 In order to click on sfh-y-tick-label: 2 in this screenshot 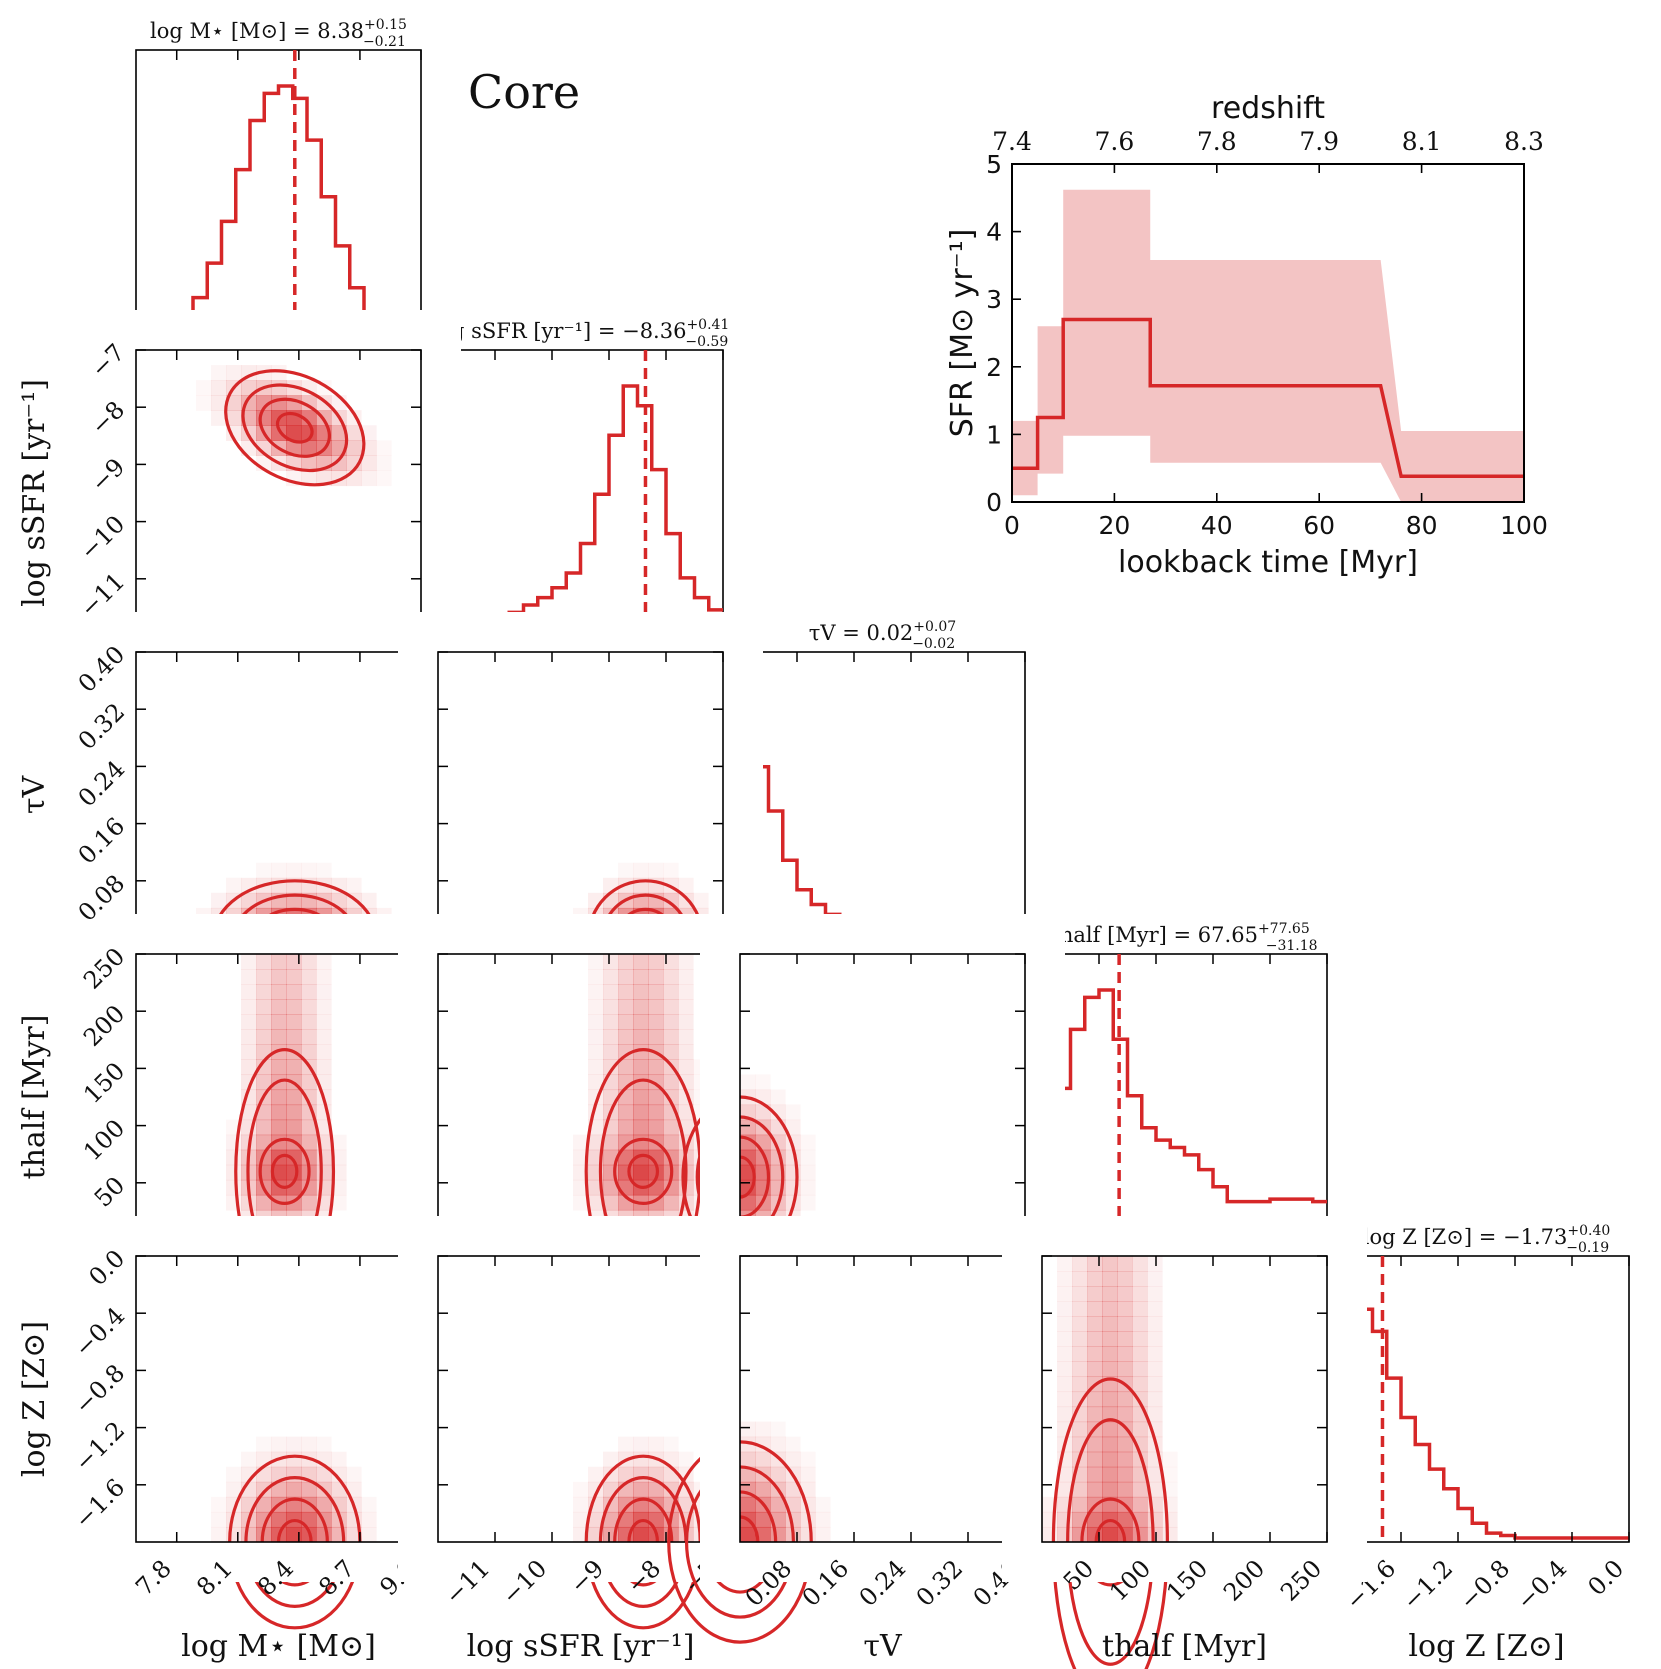, I will do `click(994, 367)`.